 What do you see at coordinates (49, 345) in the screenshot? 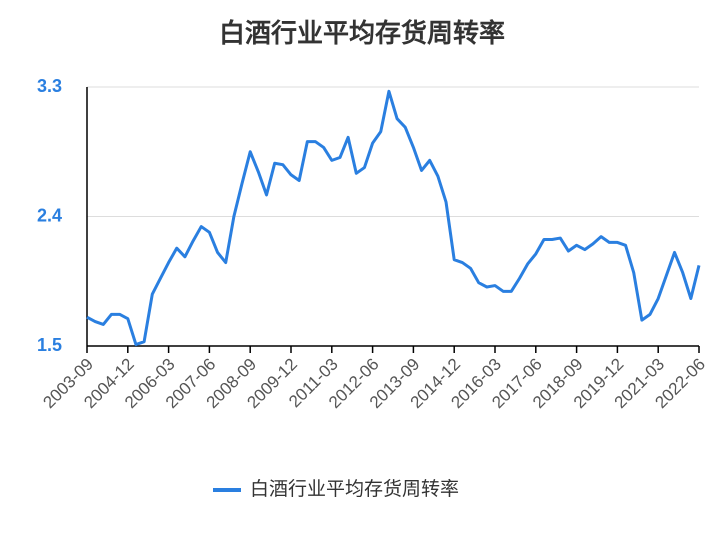
I see `y-tick-label: 1.5` at bounding box center [49, 345].